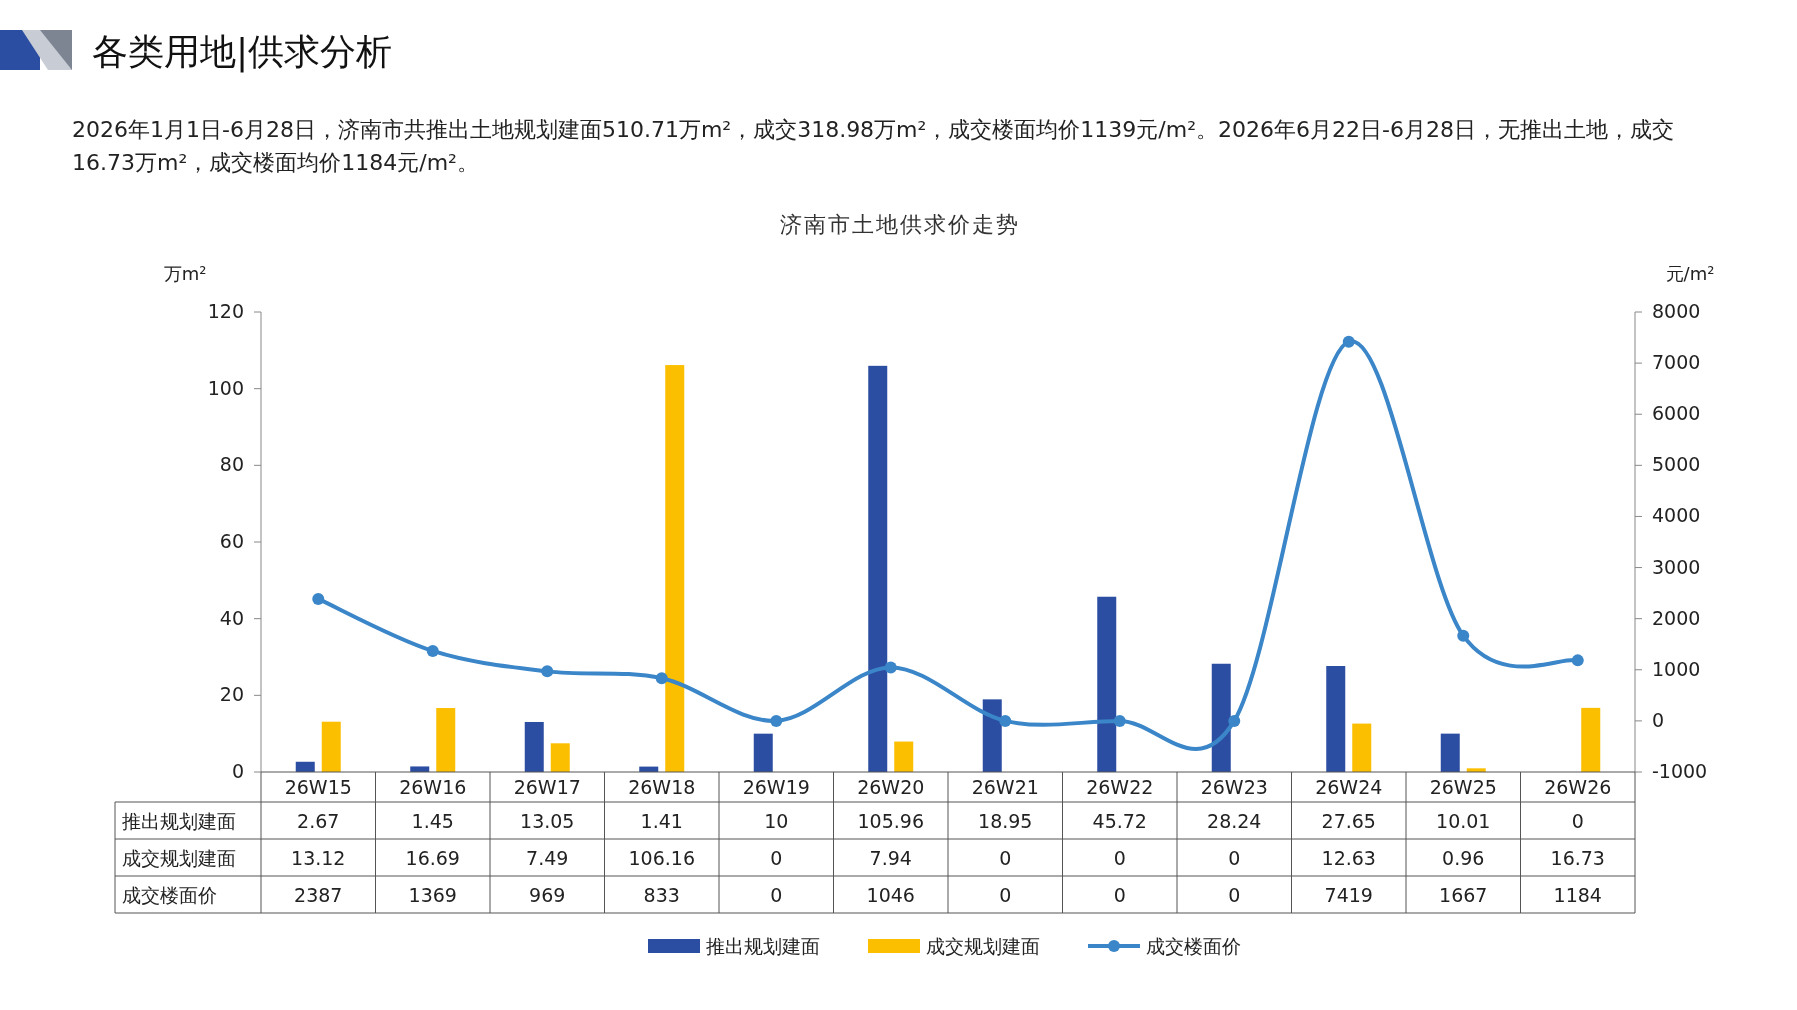 This screenshot has width=1797, height=1010. What do you see at coordinates (1005, 821) in the screenshot?
I see `data-label: 18.95` at bounding box center [1005, 821].